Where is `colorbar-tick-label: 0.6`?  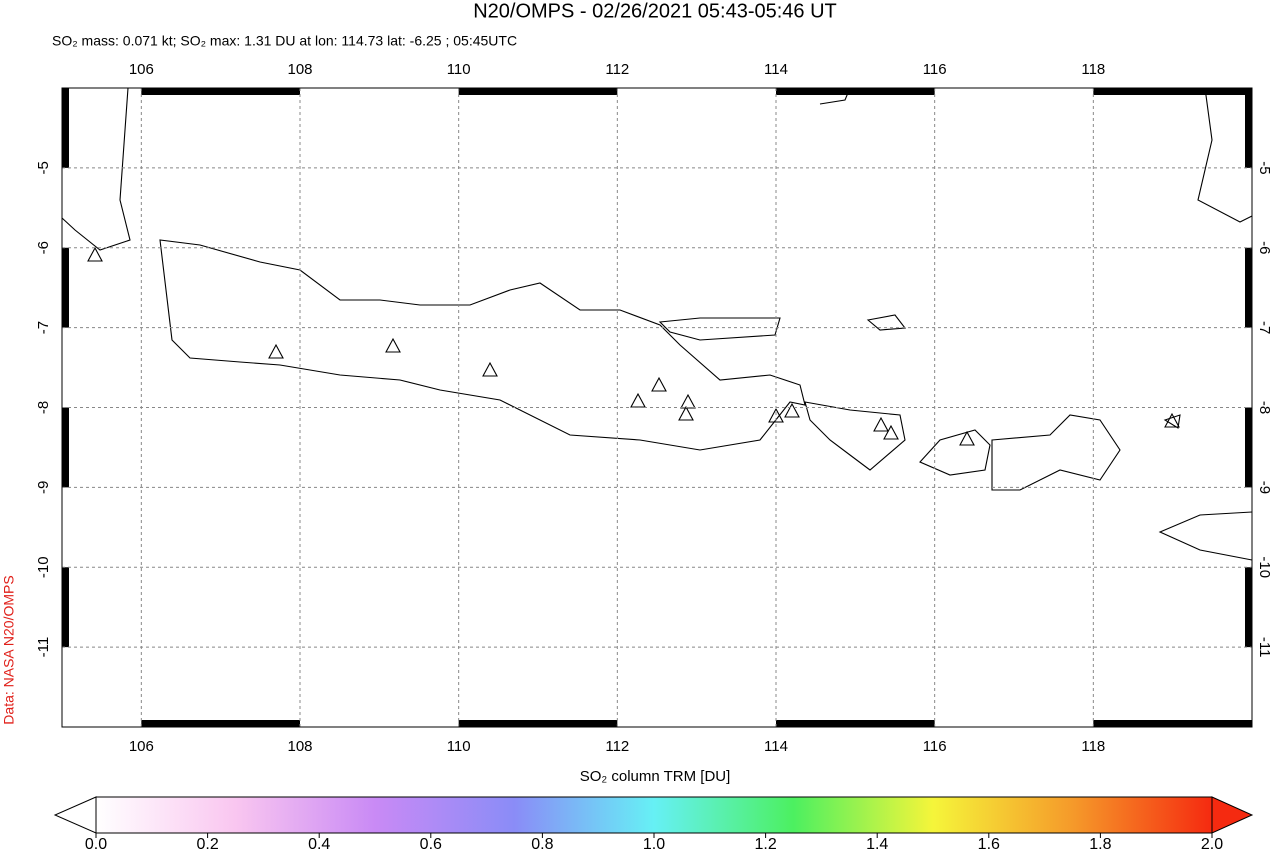
colorbar-tick-label: 0.6 is located at coordinates (431, 844).